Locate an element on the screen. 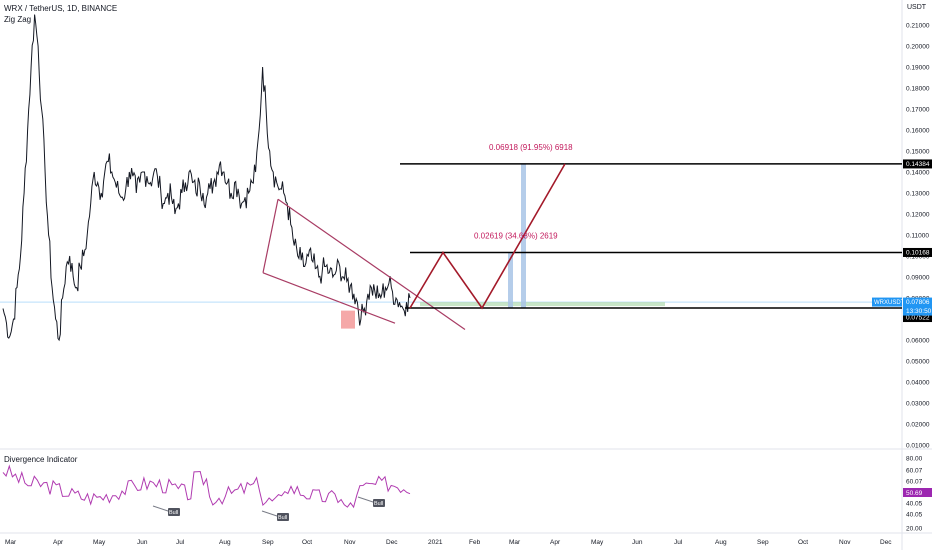  price-tick-label: 0.06000 is located at coordinates (918, 341).